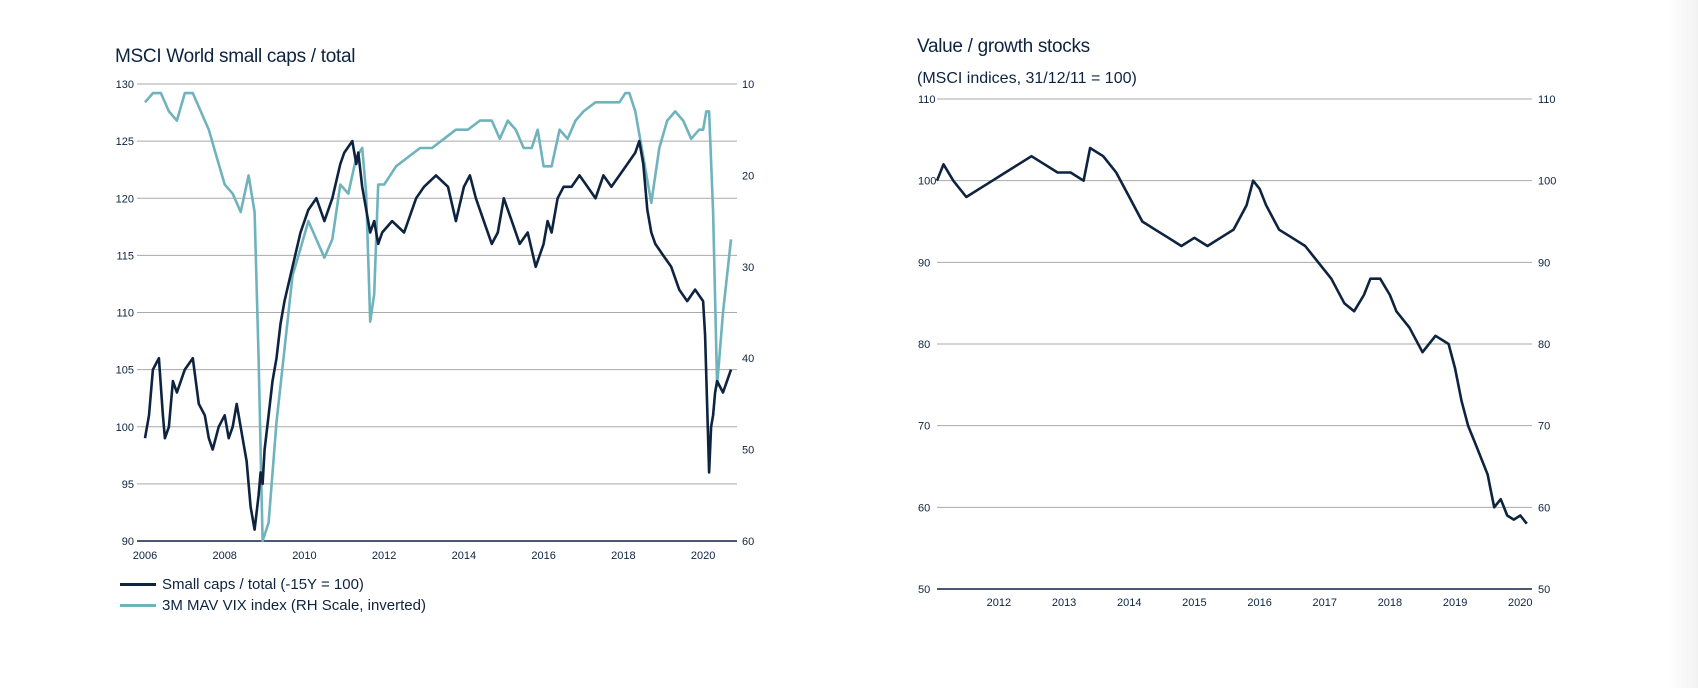 The height and width of the screenshot is (688, 1698). Describe the element at coordinates (263, 584) in the screenshot. I see `legend-label-small-caps: Small caps / total (-15Y = 100)` at that location.